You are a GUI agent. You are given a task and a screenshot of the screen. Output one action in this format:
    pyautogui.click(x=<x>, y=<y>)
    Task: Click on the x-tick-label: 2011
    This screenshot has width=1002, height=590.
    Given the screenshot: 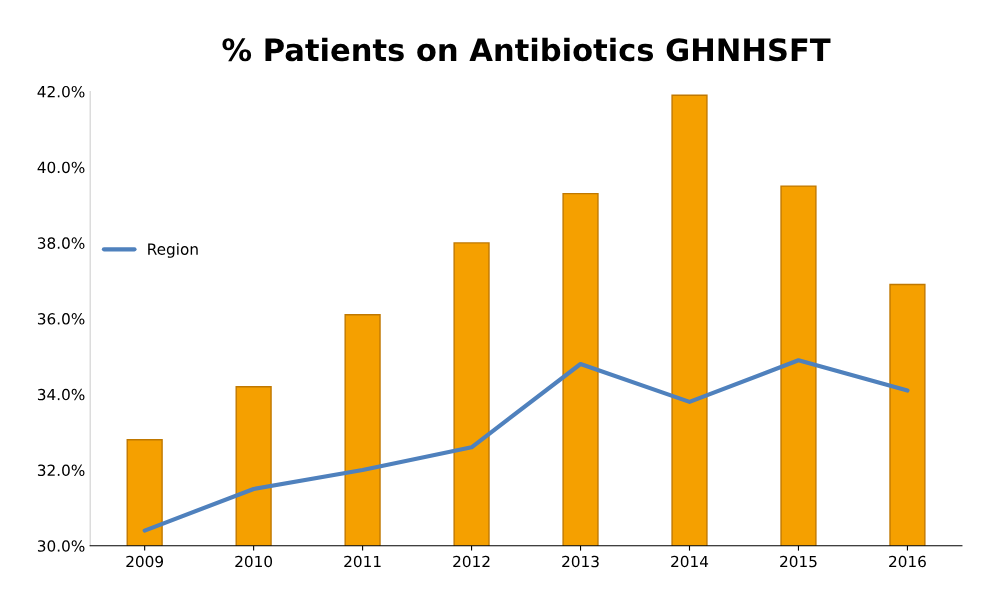 What is the action you would take?
    pyautogui.click(x=362, y=561)
    